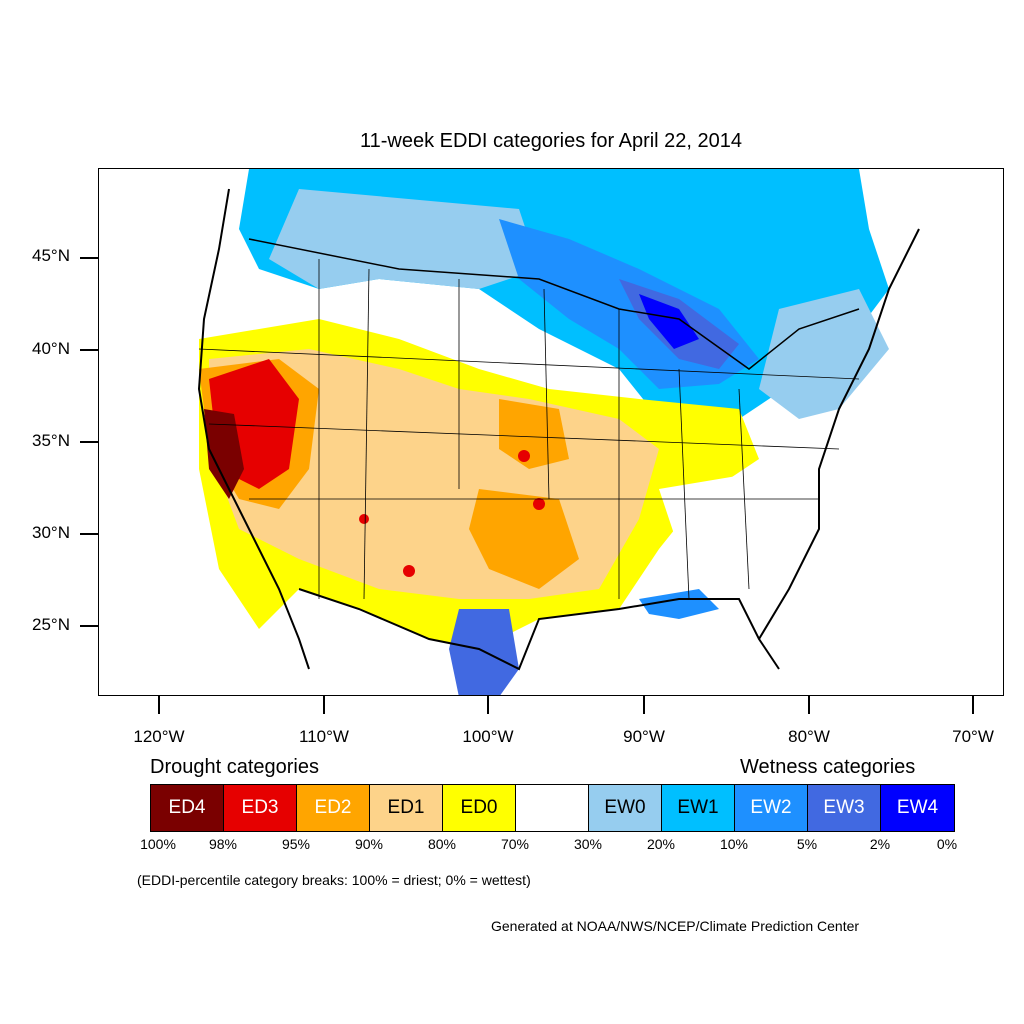  I want to click on lon-label-120: 120°W, so click(159, 736).